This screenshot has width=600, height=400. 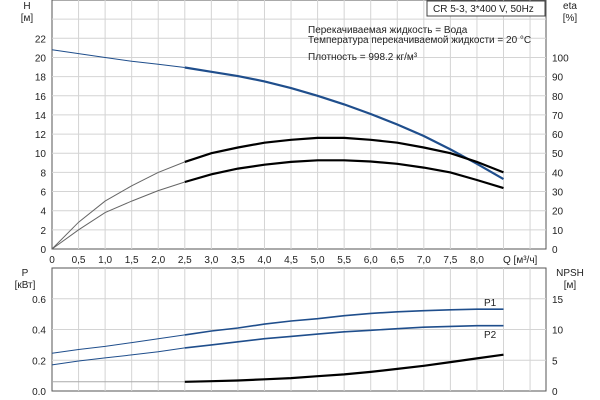 I want to click on series-line-thin-p1, so click(x=118, y=344).